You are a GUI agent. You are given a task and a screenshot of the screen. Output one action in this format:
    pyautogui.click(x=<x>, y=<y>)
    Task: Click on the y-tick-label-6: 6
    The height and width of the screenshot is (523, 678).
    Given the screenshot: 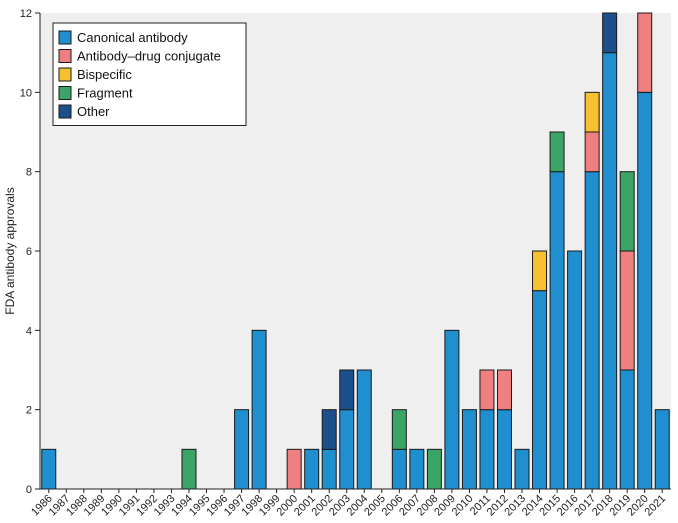 What is the action you would take?
    pyautogui.click(x=29, y=252)
    